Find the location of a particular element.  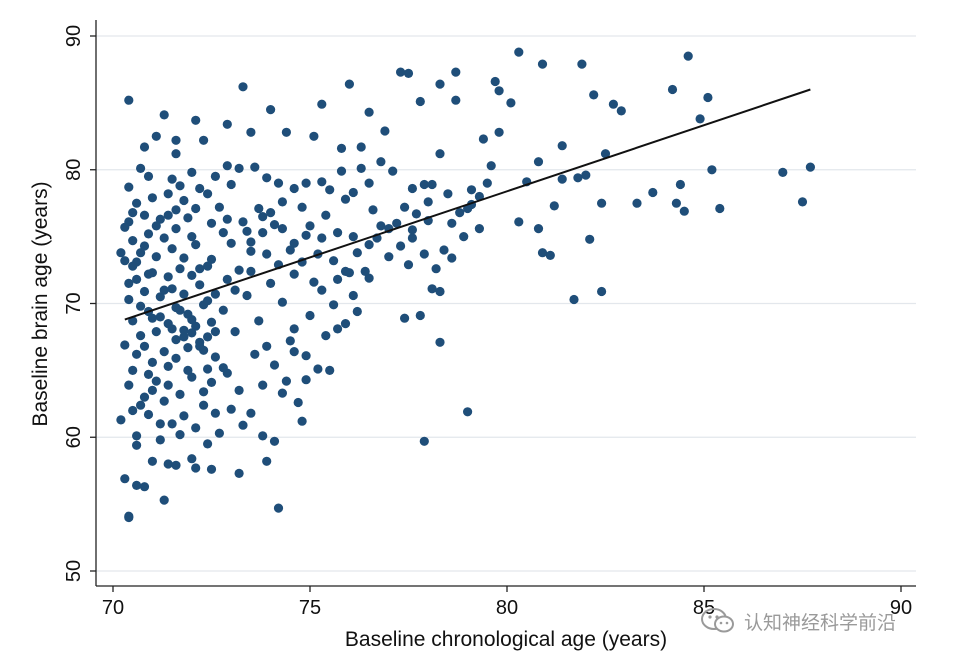

y-ticks: 50 60 70 80 90 is located at coordinates (79, 303).